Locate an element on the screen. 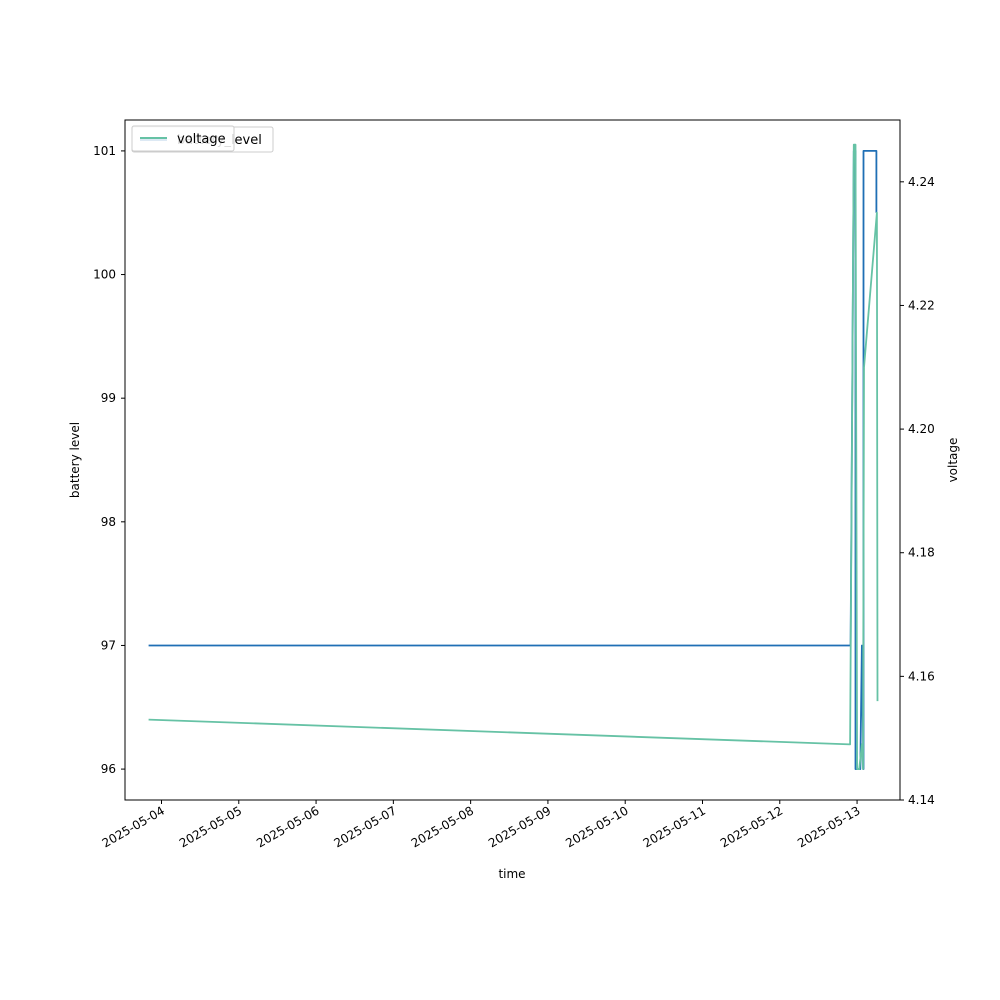 The height and width of the screenshot is (1000, 1000). y2-axis-ticks: 4.14 4.16 4.18 4.20 4.22 4.24 is located at coordinates (917, 491).